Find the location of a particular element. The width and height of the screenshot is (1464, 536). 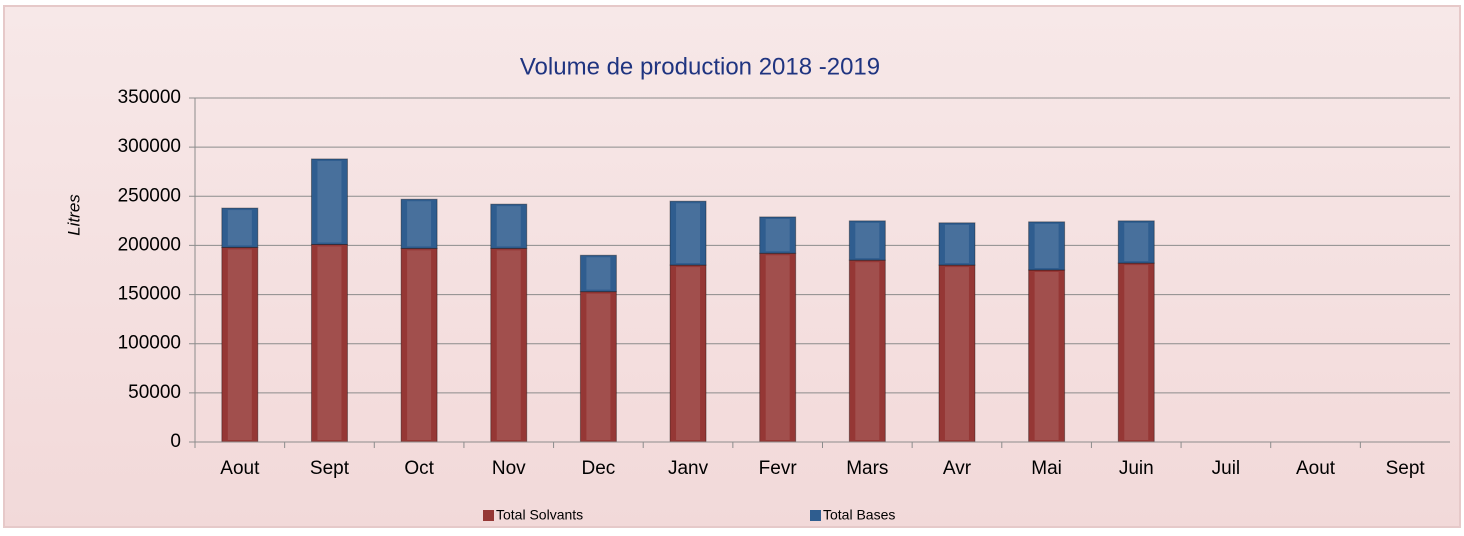

y-axis-label: Litres is located at coordinates (73, 215).